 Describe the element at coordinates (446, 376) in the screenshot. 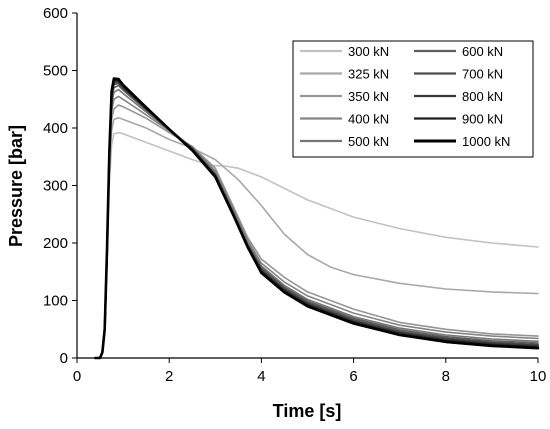

I see `x-tick-label: 8` at that location.